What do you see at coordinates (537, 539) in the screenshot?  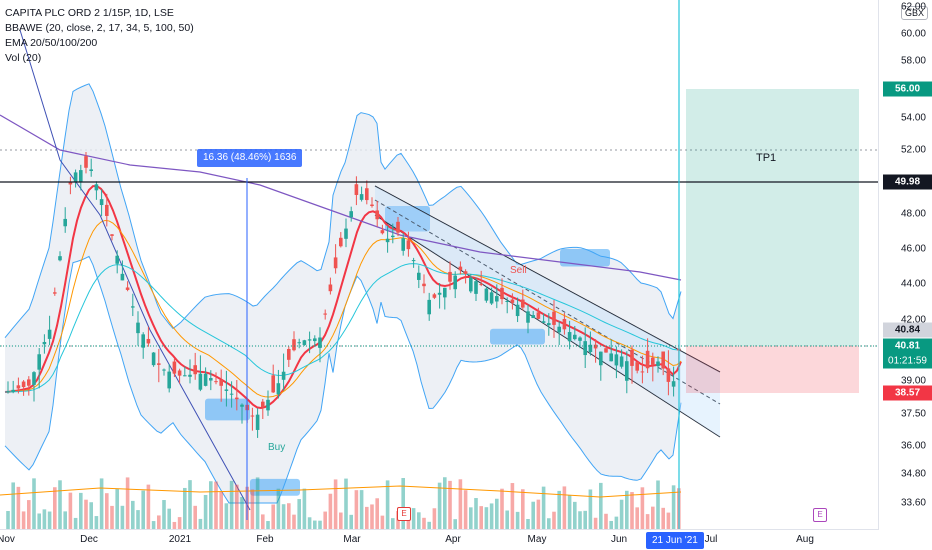 I see `time-tick: May` at bounding box center [537, 539].